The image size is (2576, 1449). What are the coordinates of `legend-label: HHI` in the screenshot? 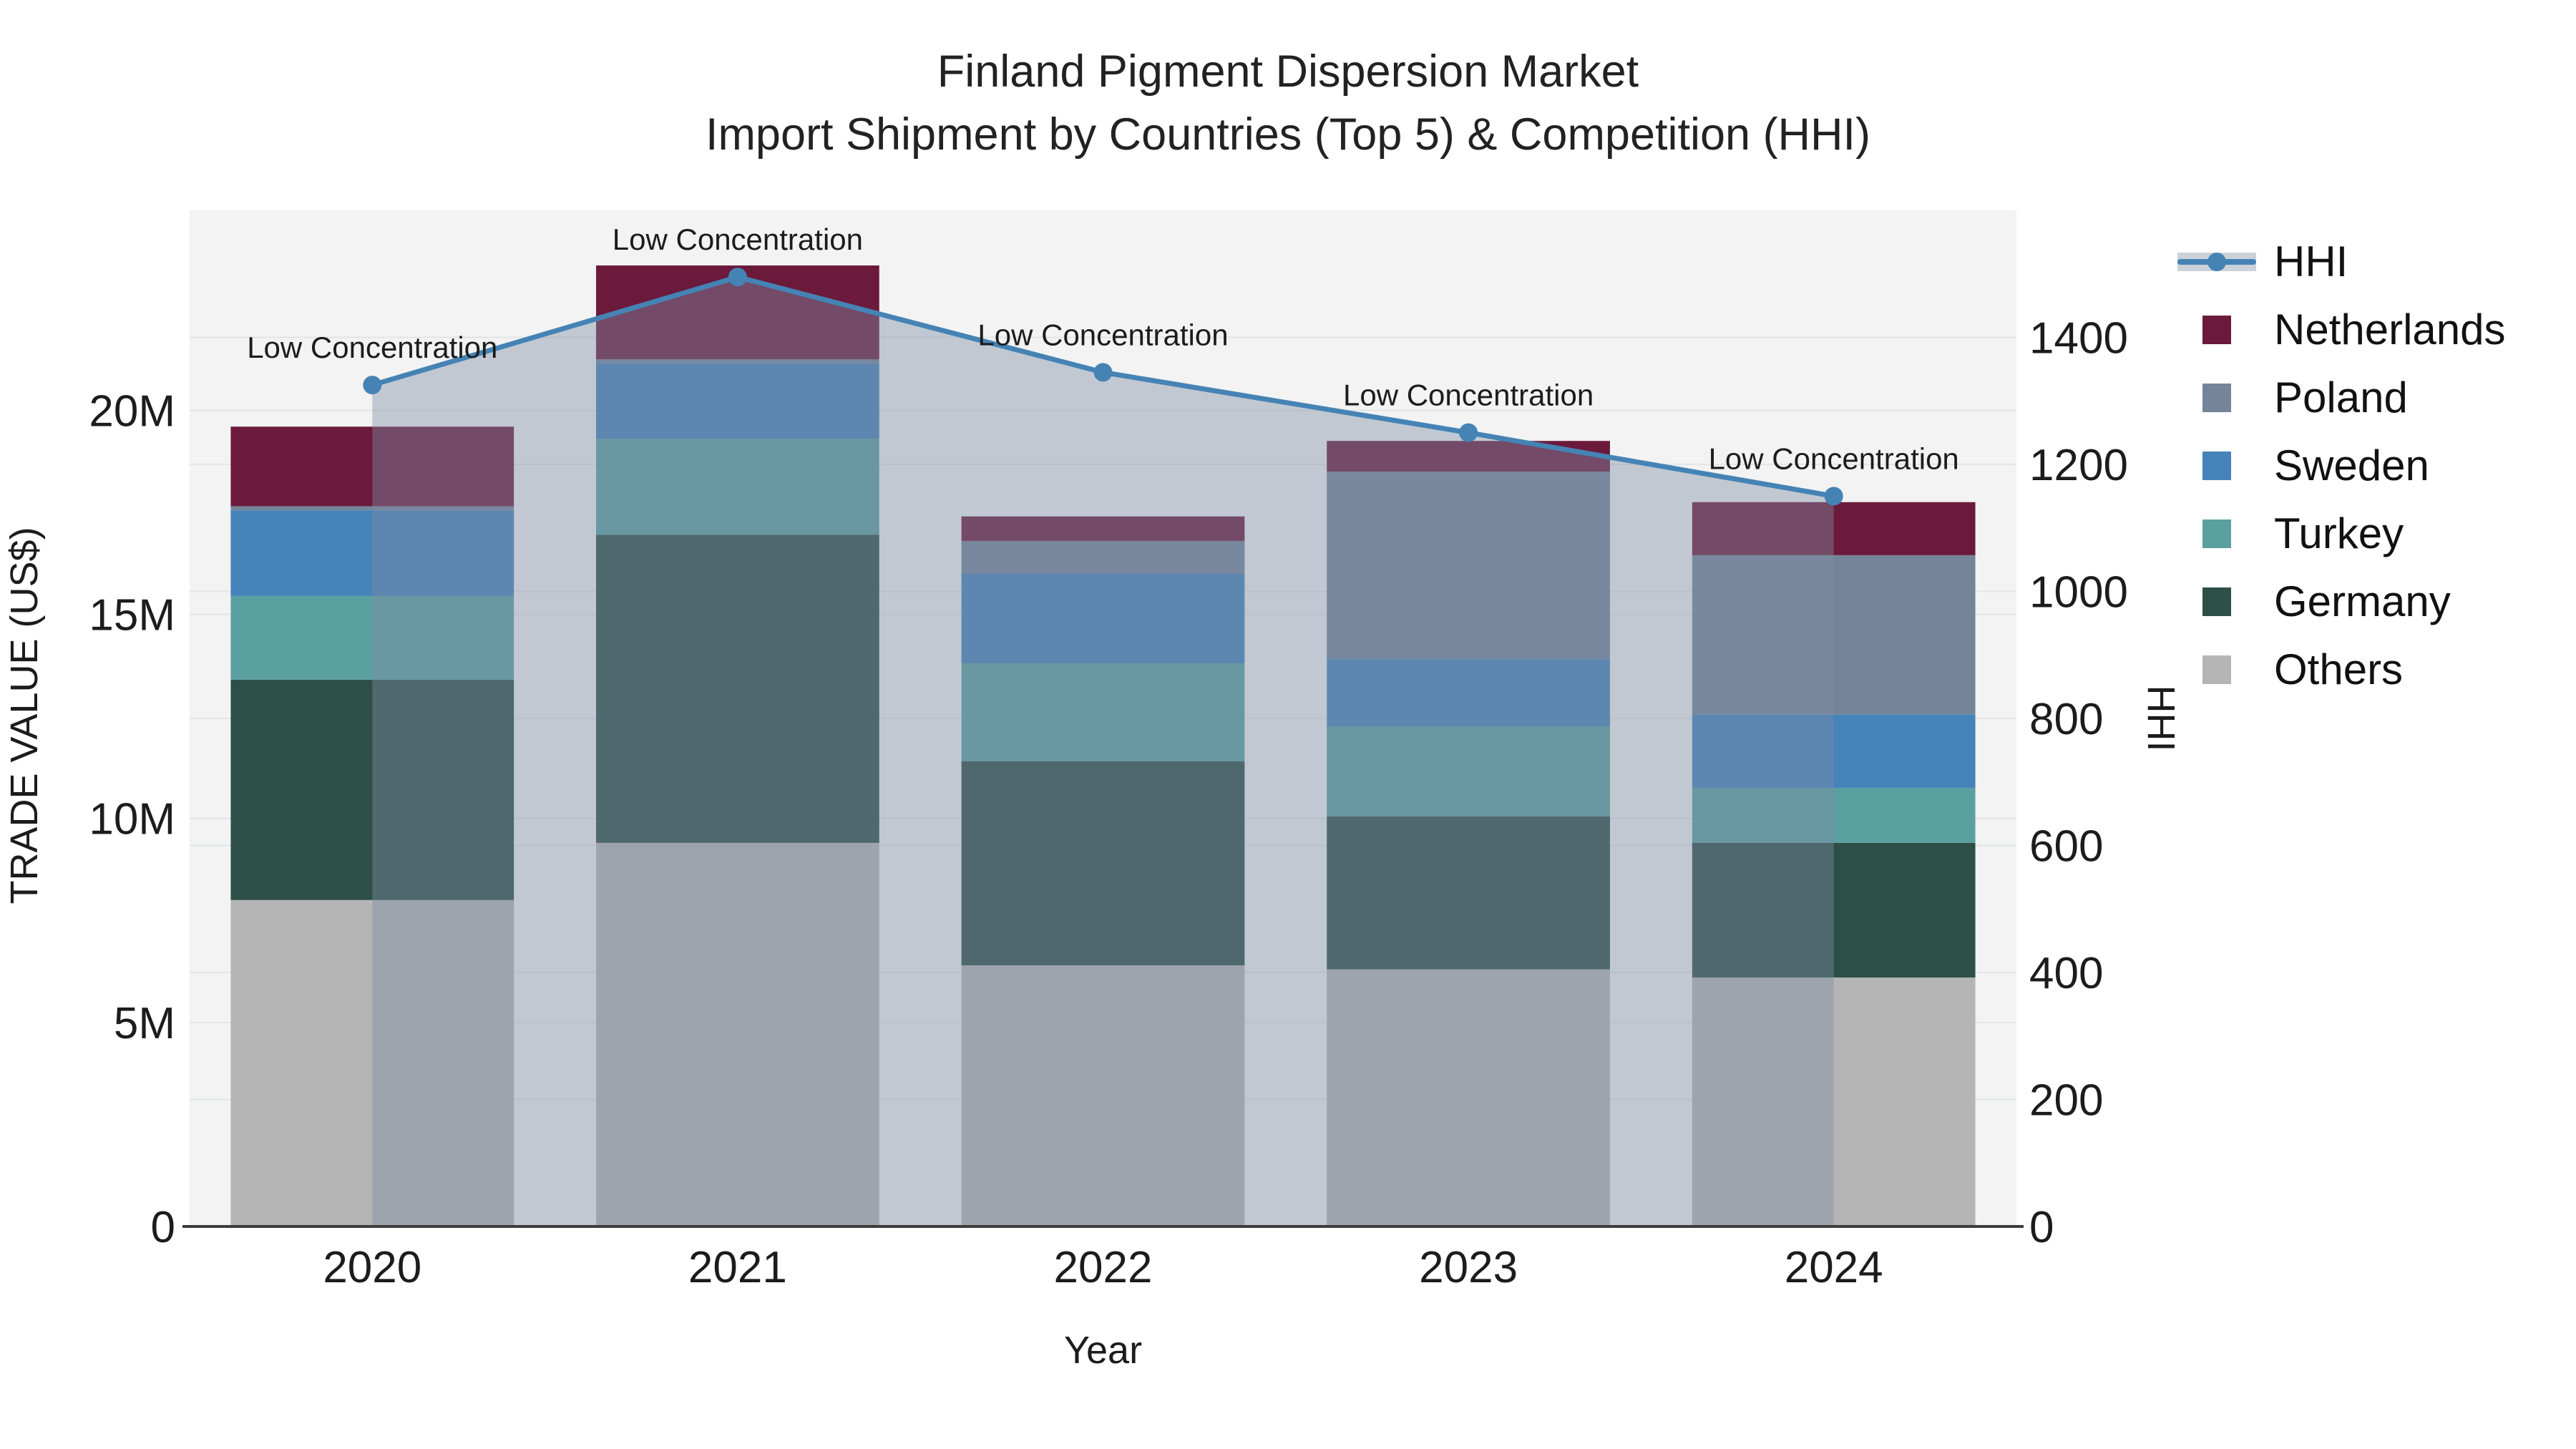 It's located at (2311, 262).